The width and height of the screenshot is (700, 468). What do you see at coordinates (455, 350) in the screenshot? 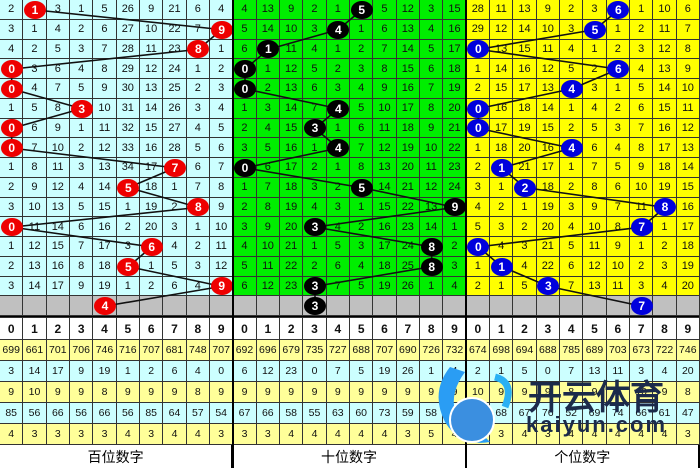
I see `stat-cell: 732` at bounding box center [455, 350].